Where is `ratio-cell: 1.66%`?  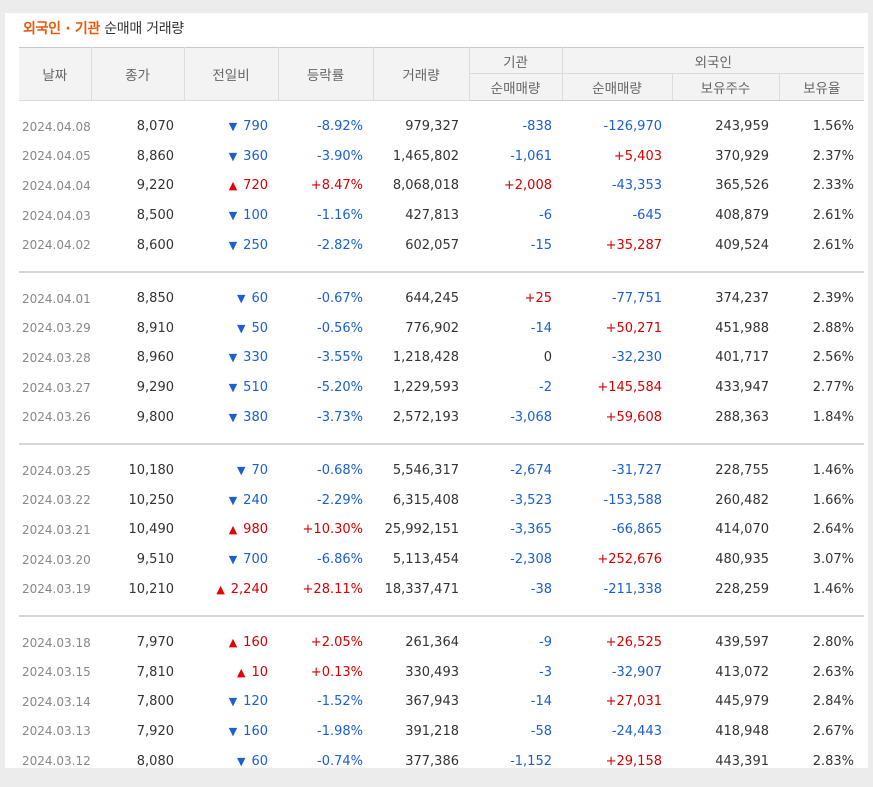
ratio-cell: 1.66% is located at coordinates (833, 500).